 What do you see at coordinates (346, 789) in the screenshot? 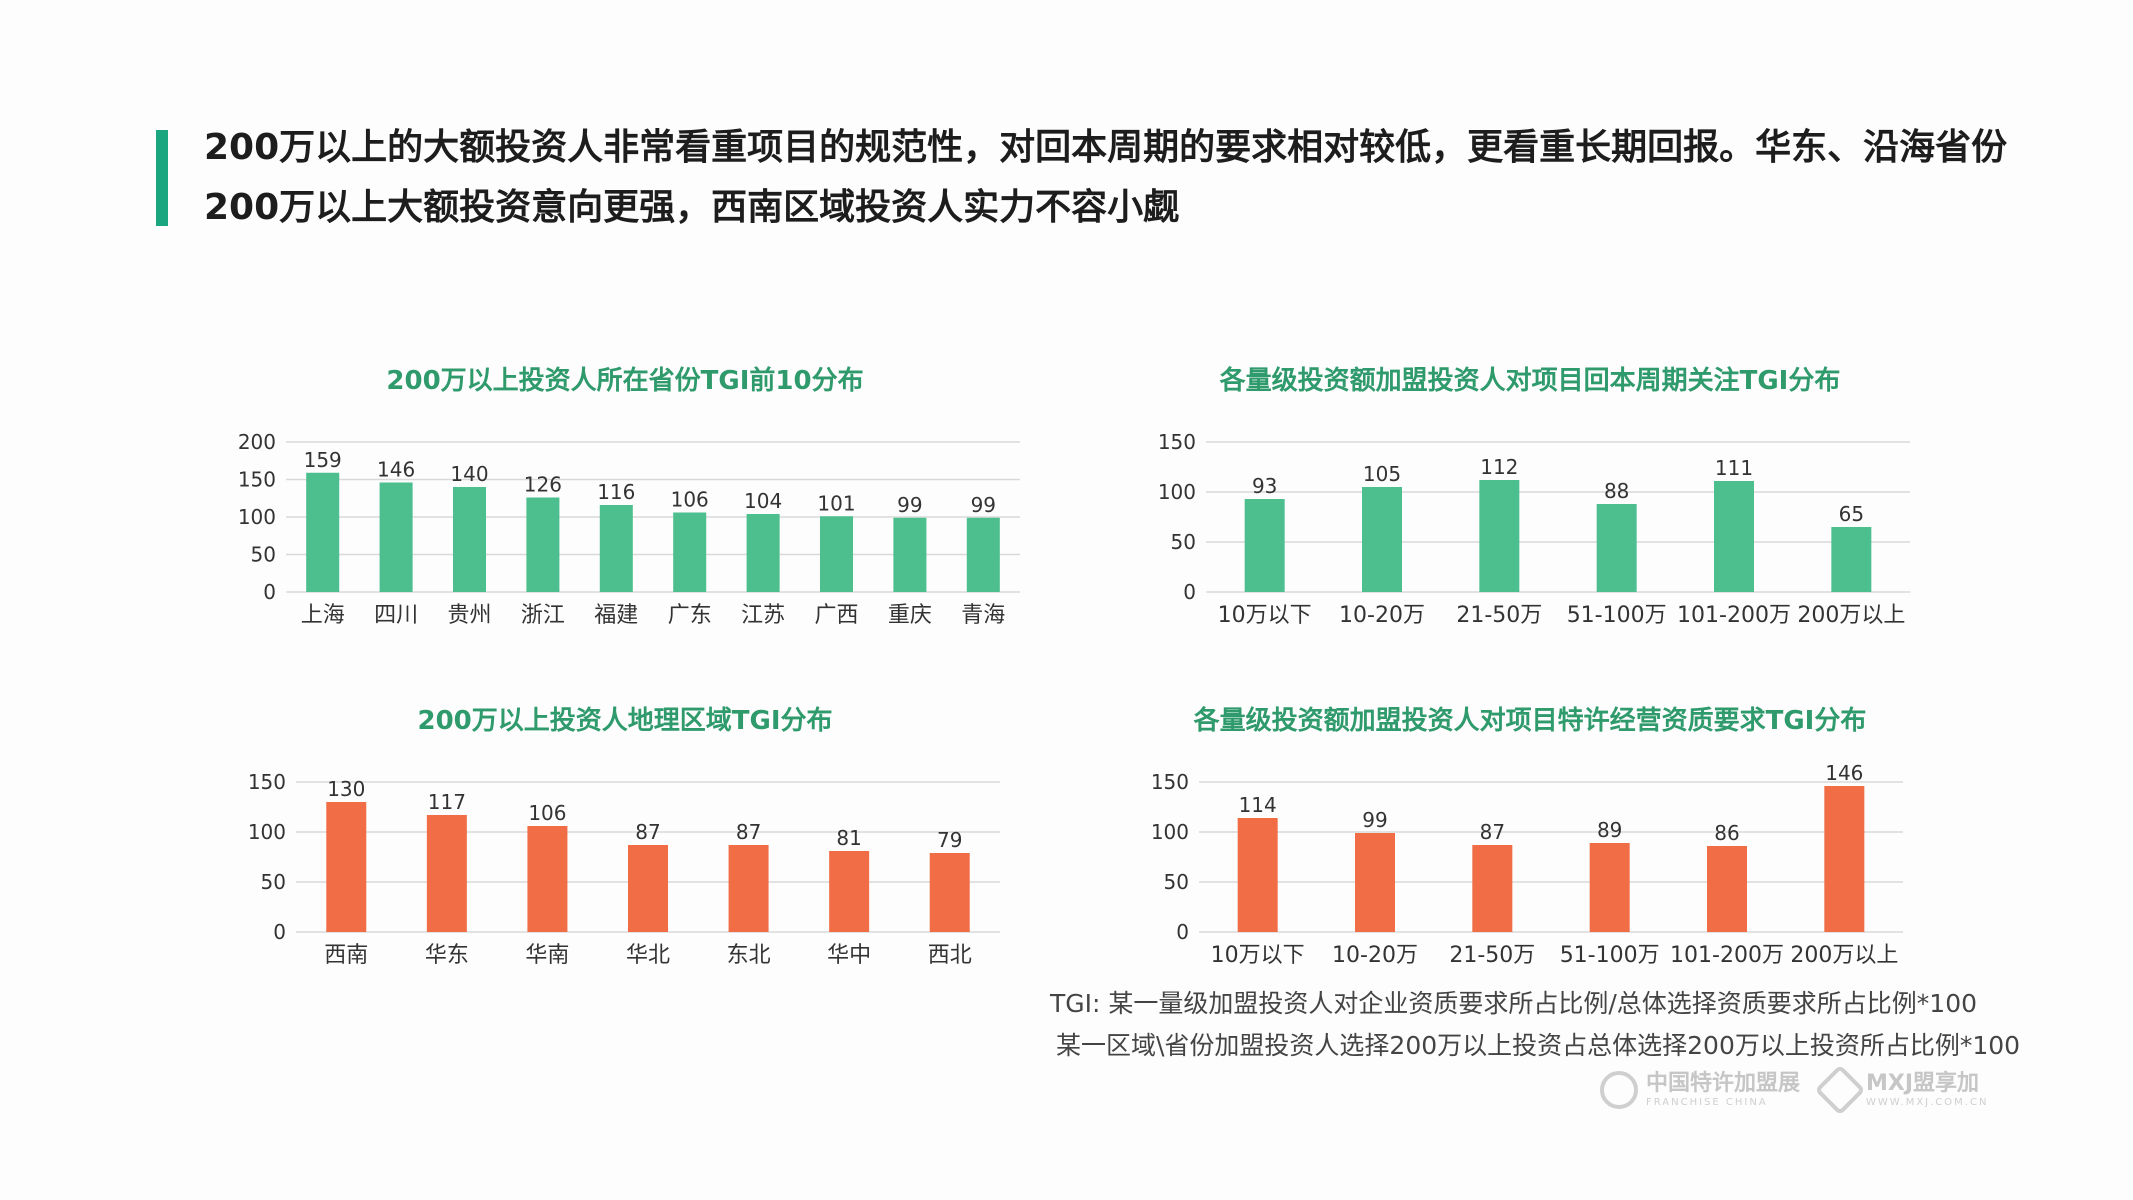
I see `data-label: 130` at bounding box center [346, 789].